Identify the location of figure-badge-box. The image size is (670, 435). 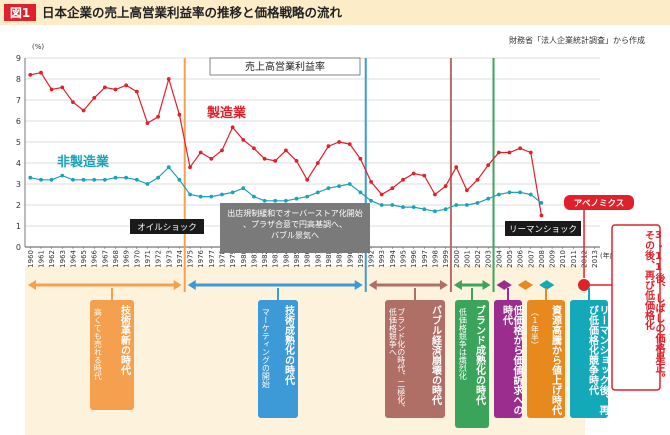
(20, 12).